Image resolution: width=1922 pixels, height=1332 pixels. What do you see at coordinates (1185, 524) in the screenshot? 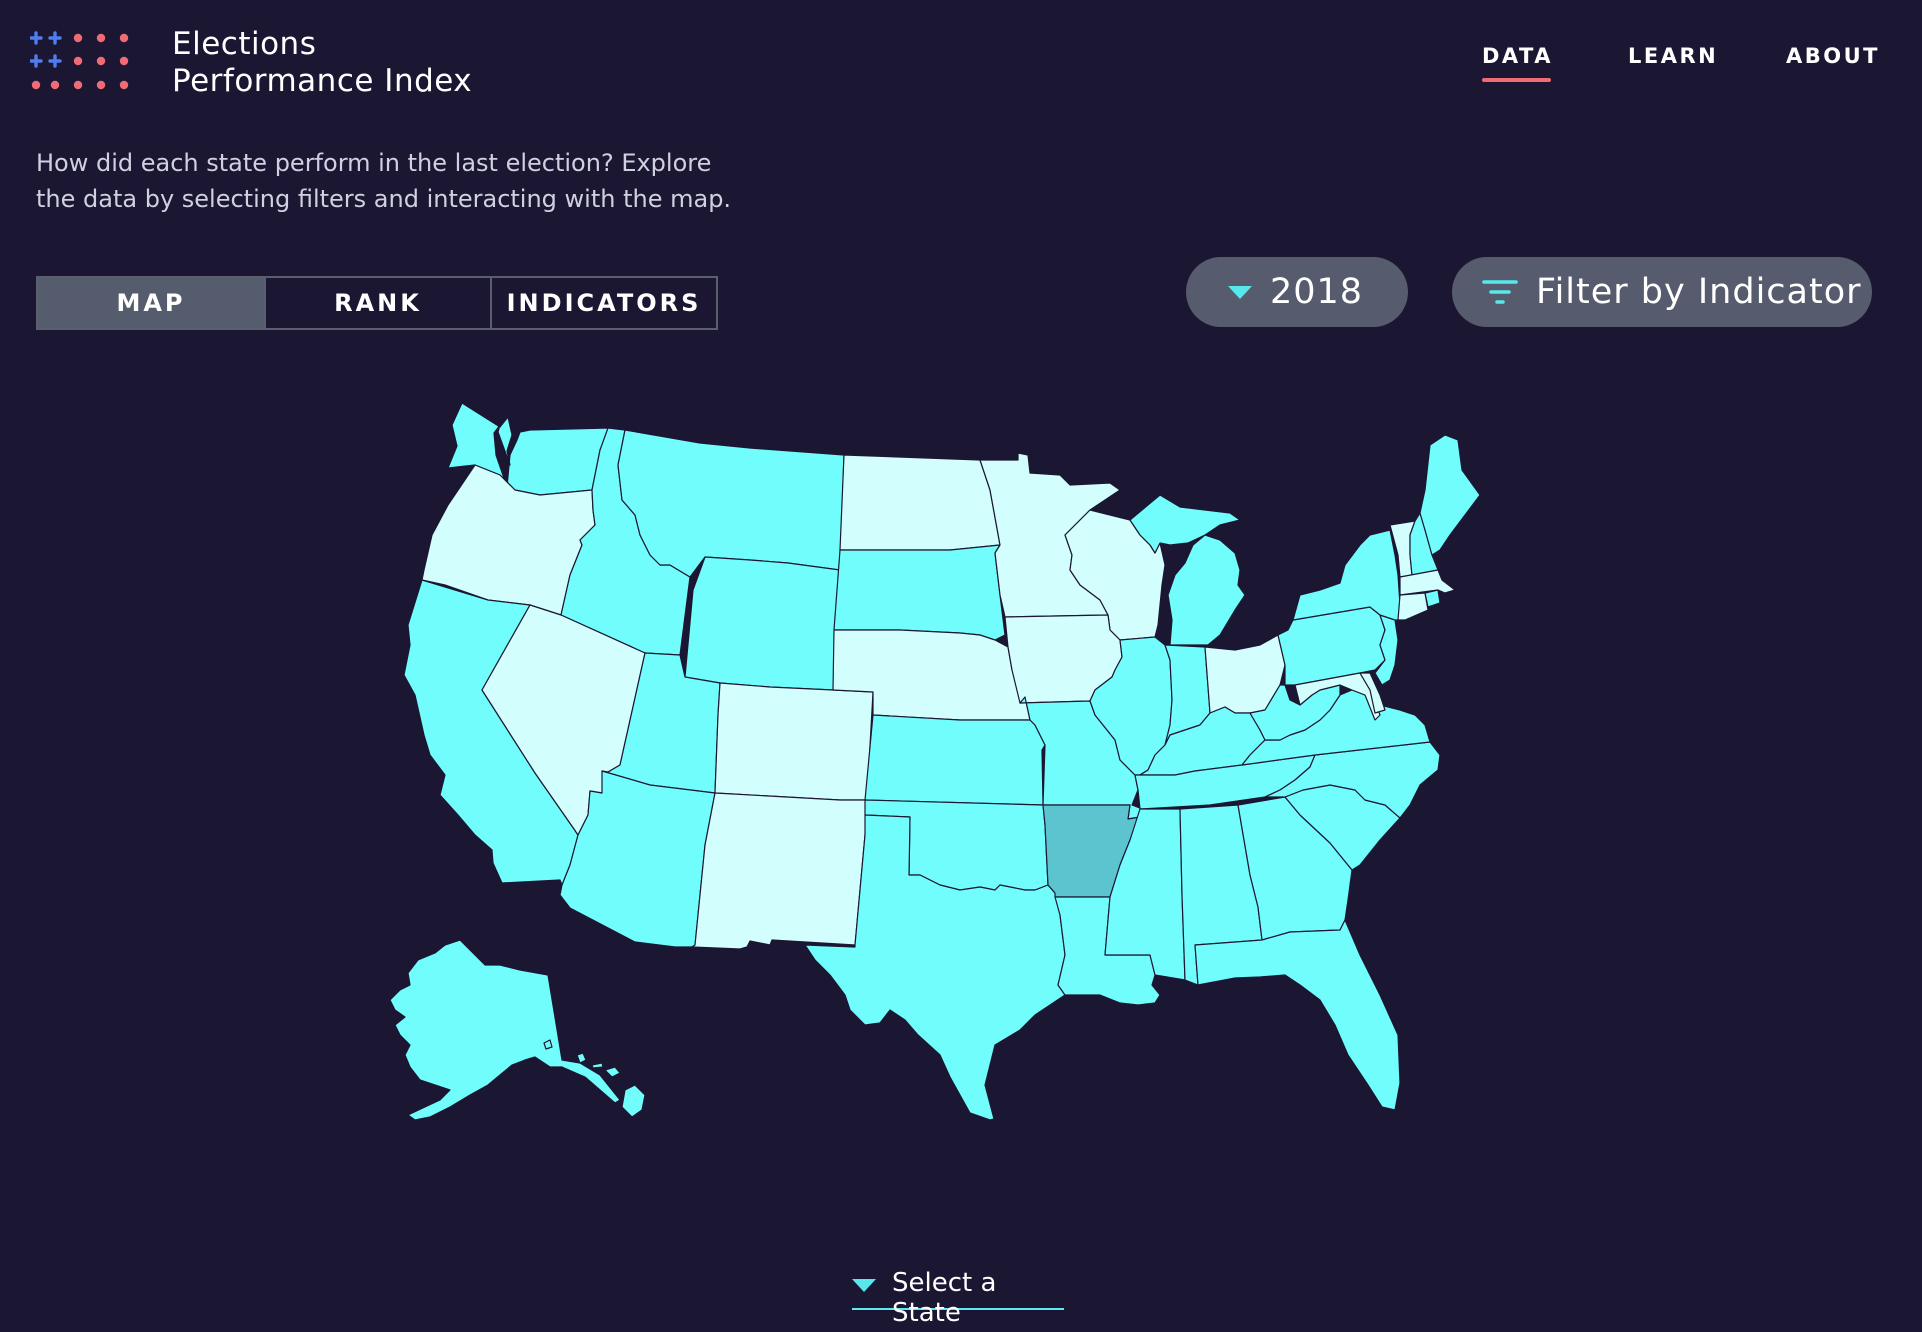
I see `state-michigan-upper` at bounding box center [1185, 524].